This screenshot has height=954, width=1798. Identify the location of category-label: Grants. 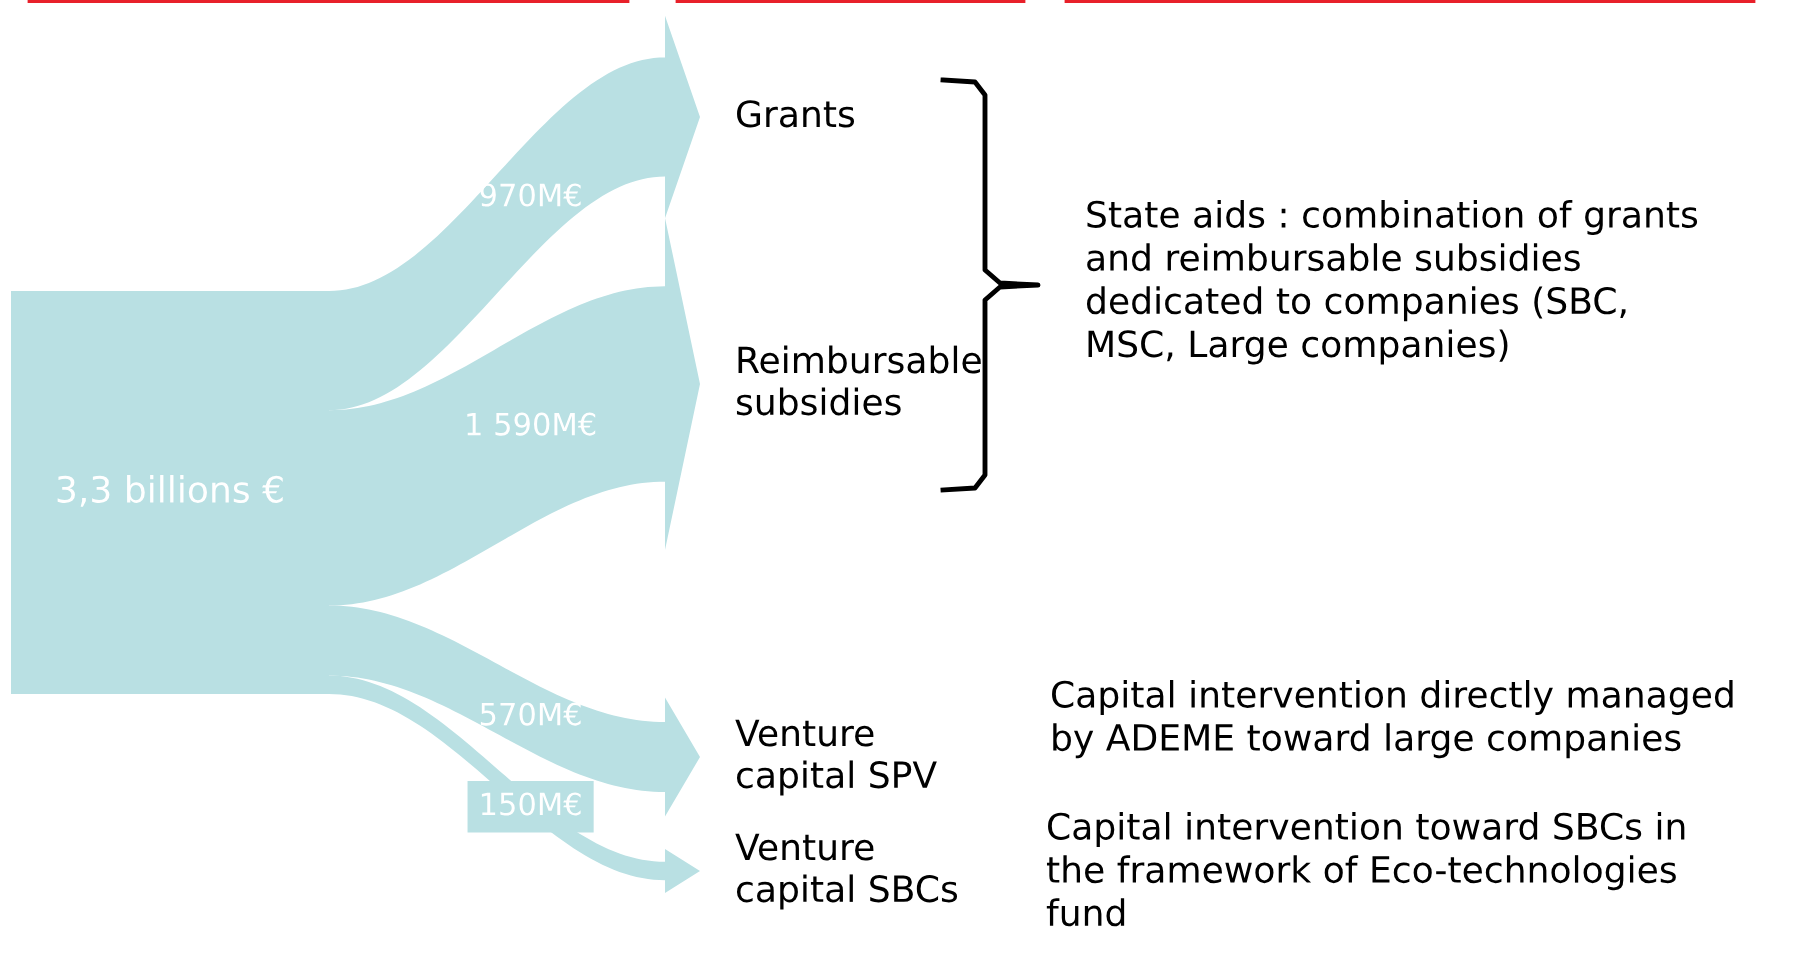
(796, 114).